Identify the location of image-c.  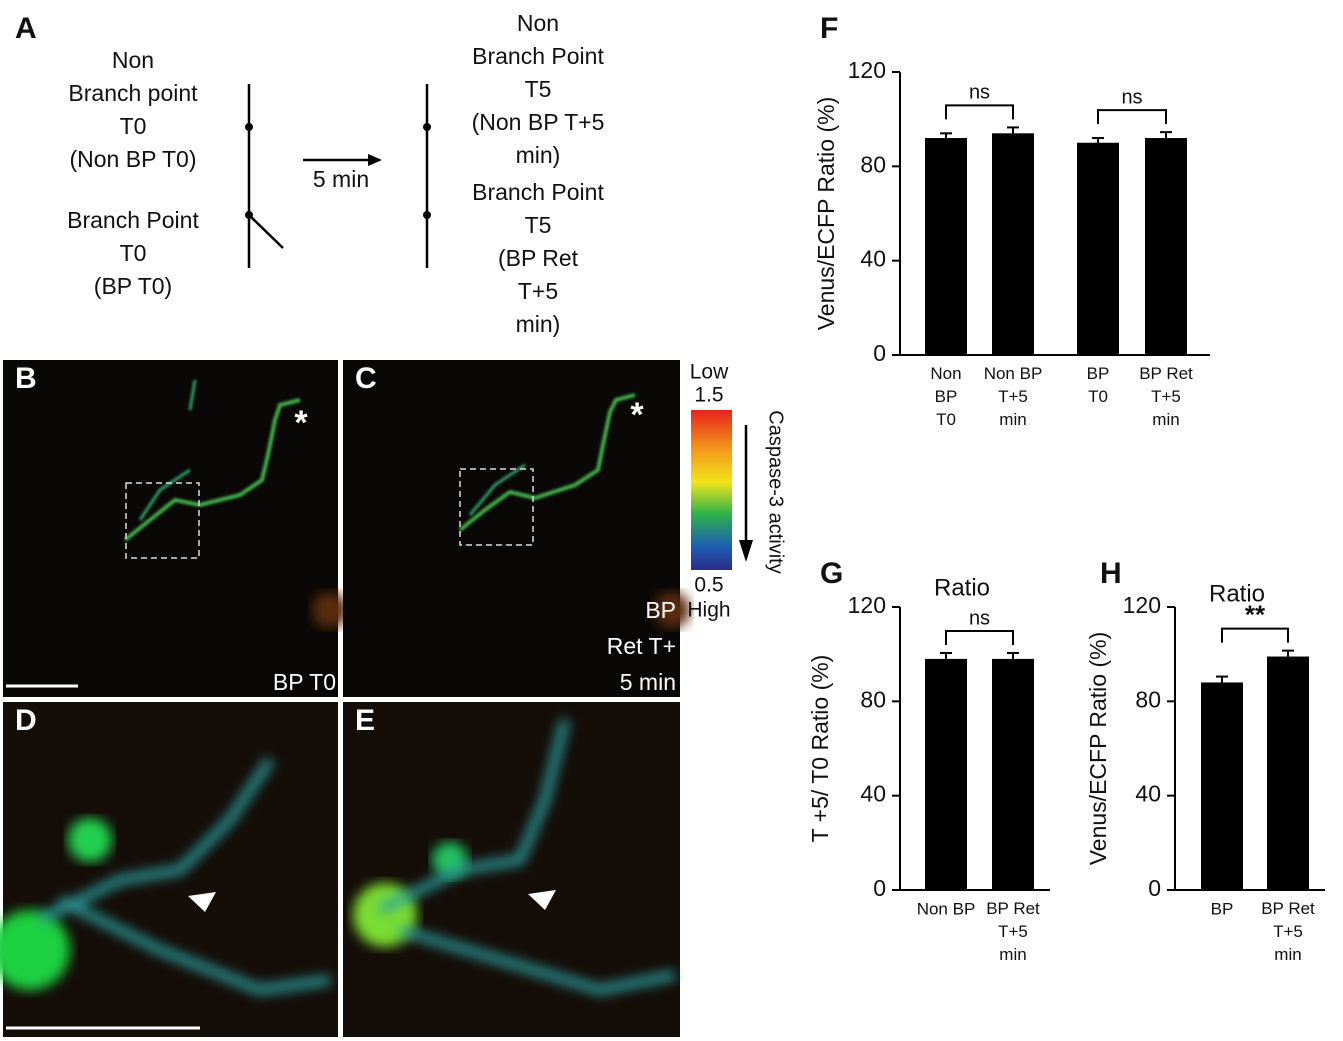
(516, 528).